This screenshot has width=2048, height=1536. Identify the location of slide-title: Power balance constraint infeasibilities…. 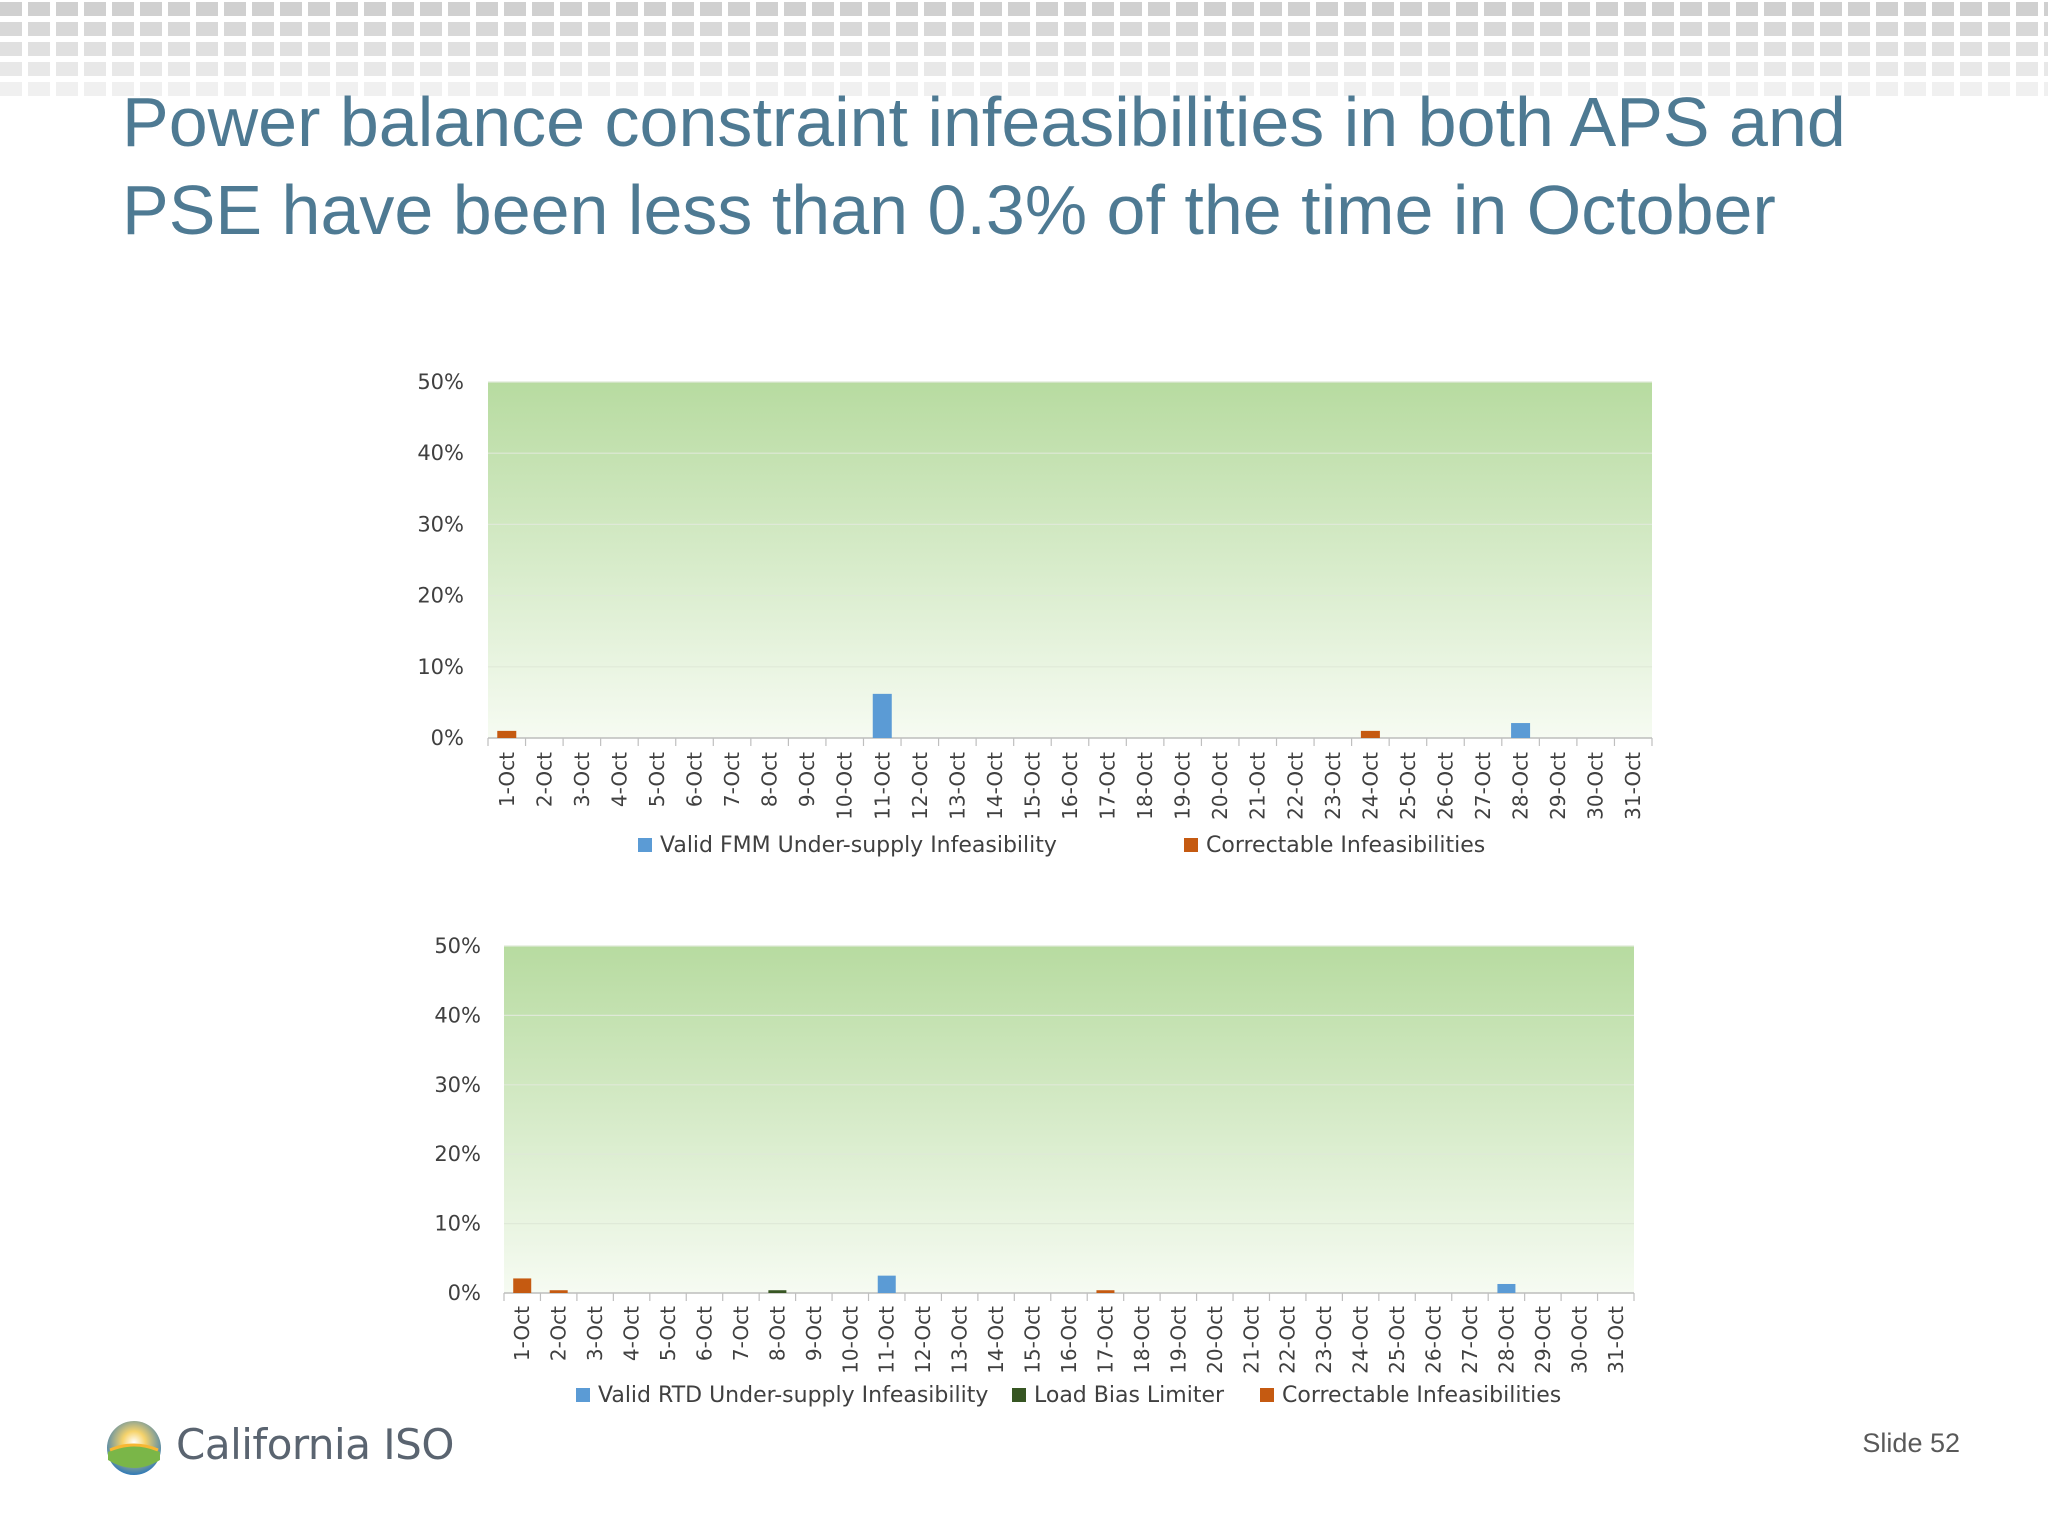
(984, 166).